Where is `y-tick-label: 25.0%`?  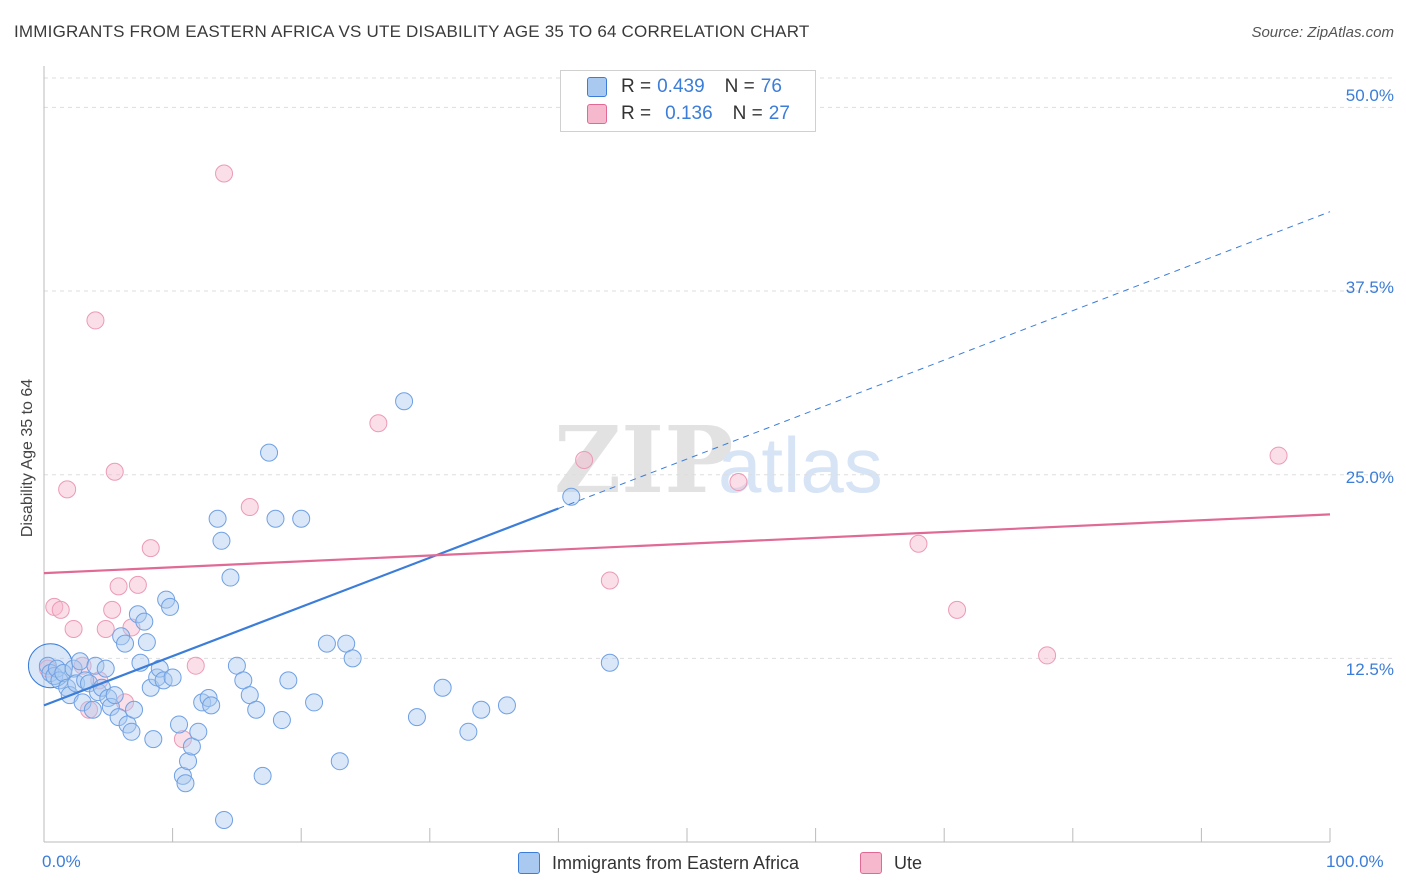 y-tick-label: 25.0% is located at coordinates (1369, 477).